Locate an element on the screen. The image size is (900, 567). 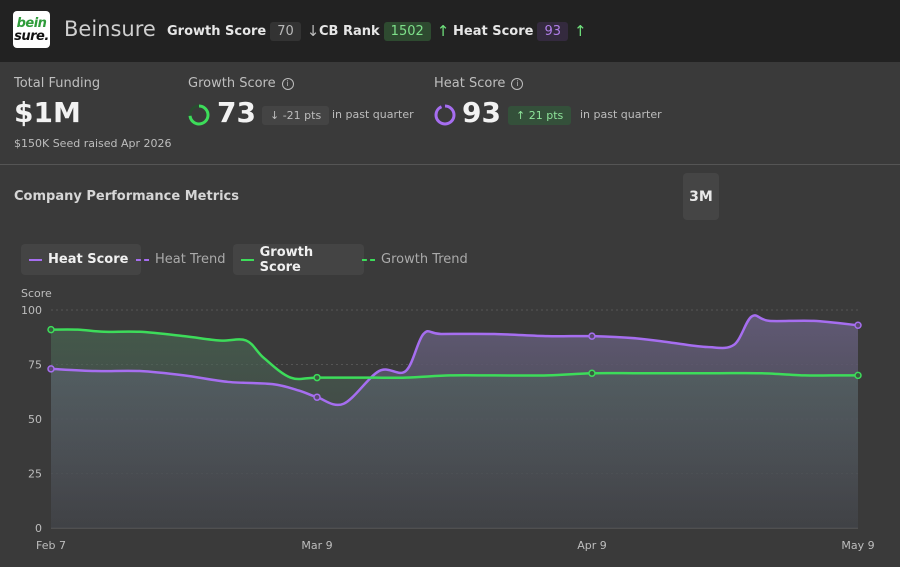
heat-score-label: Heat Score is located at coordinates (493, 31).